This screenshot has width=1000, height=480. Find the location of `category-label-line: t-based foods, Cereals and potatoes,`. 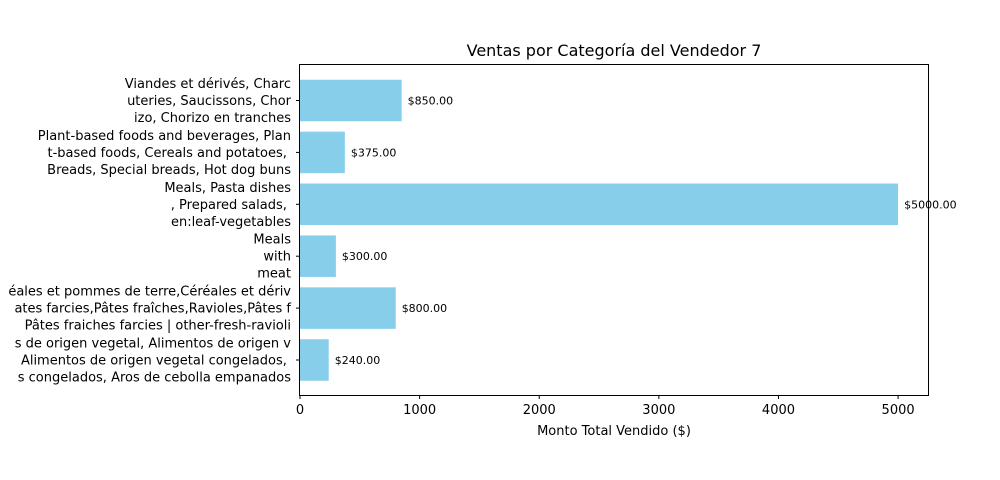

category-label-line: t-based foods, Cereals and potatoes, is located at coordinates (170, 153).